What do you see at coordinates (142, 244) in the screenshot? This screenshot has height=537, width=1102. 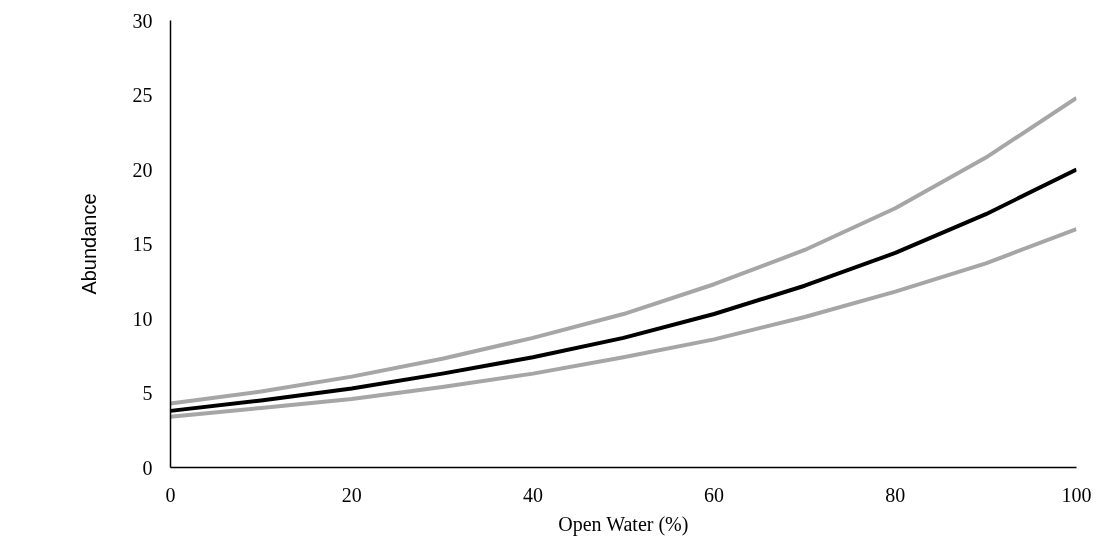 I see `y-tick-label: 15` at bounding box center [142, 244].